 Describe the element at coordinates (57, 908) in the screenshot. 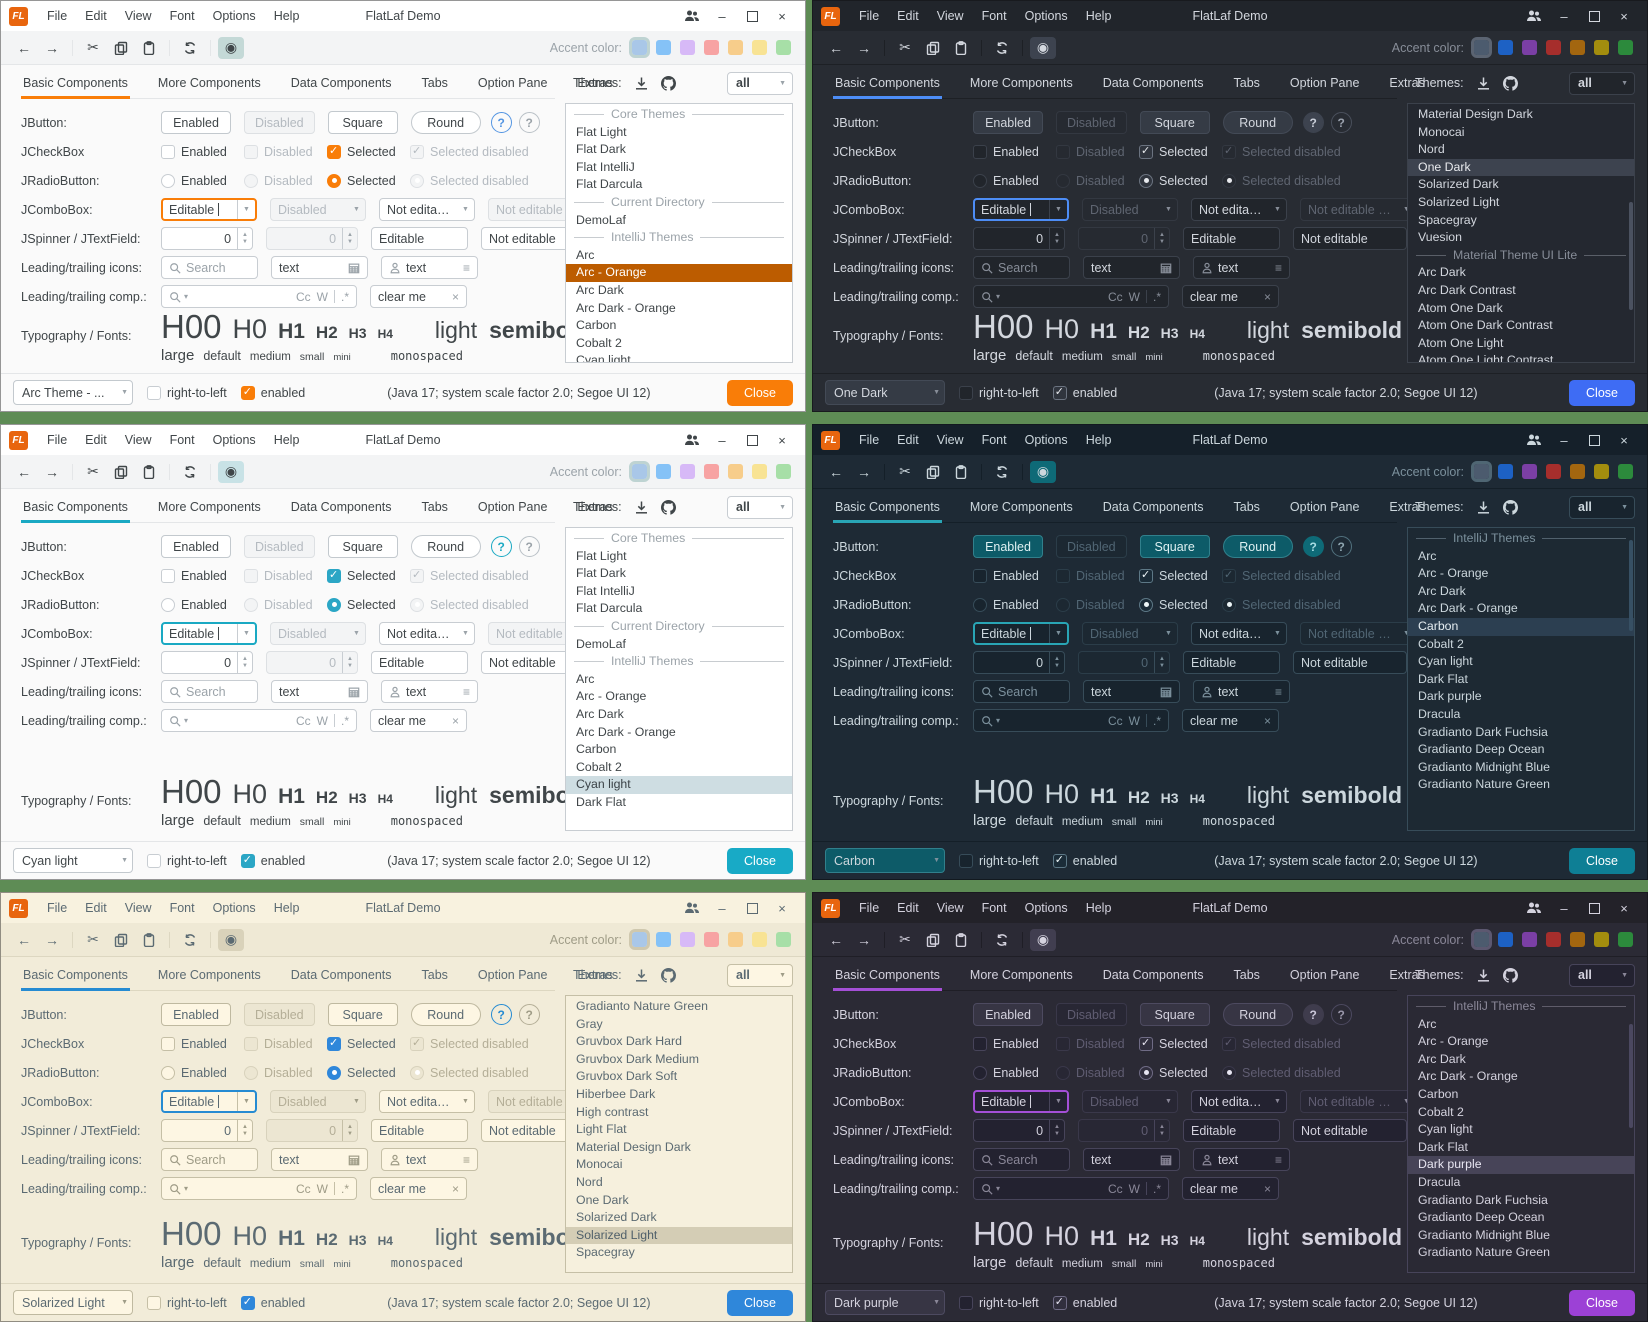

I see `menu-item: File` at that location.